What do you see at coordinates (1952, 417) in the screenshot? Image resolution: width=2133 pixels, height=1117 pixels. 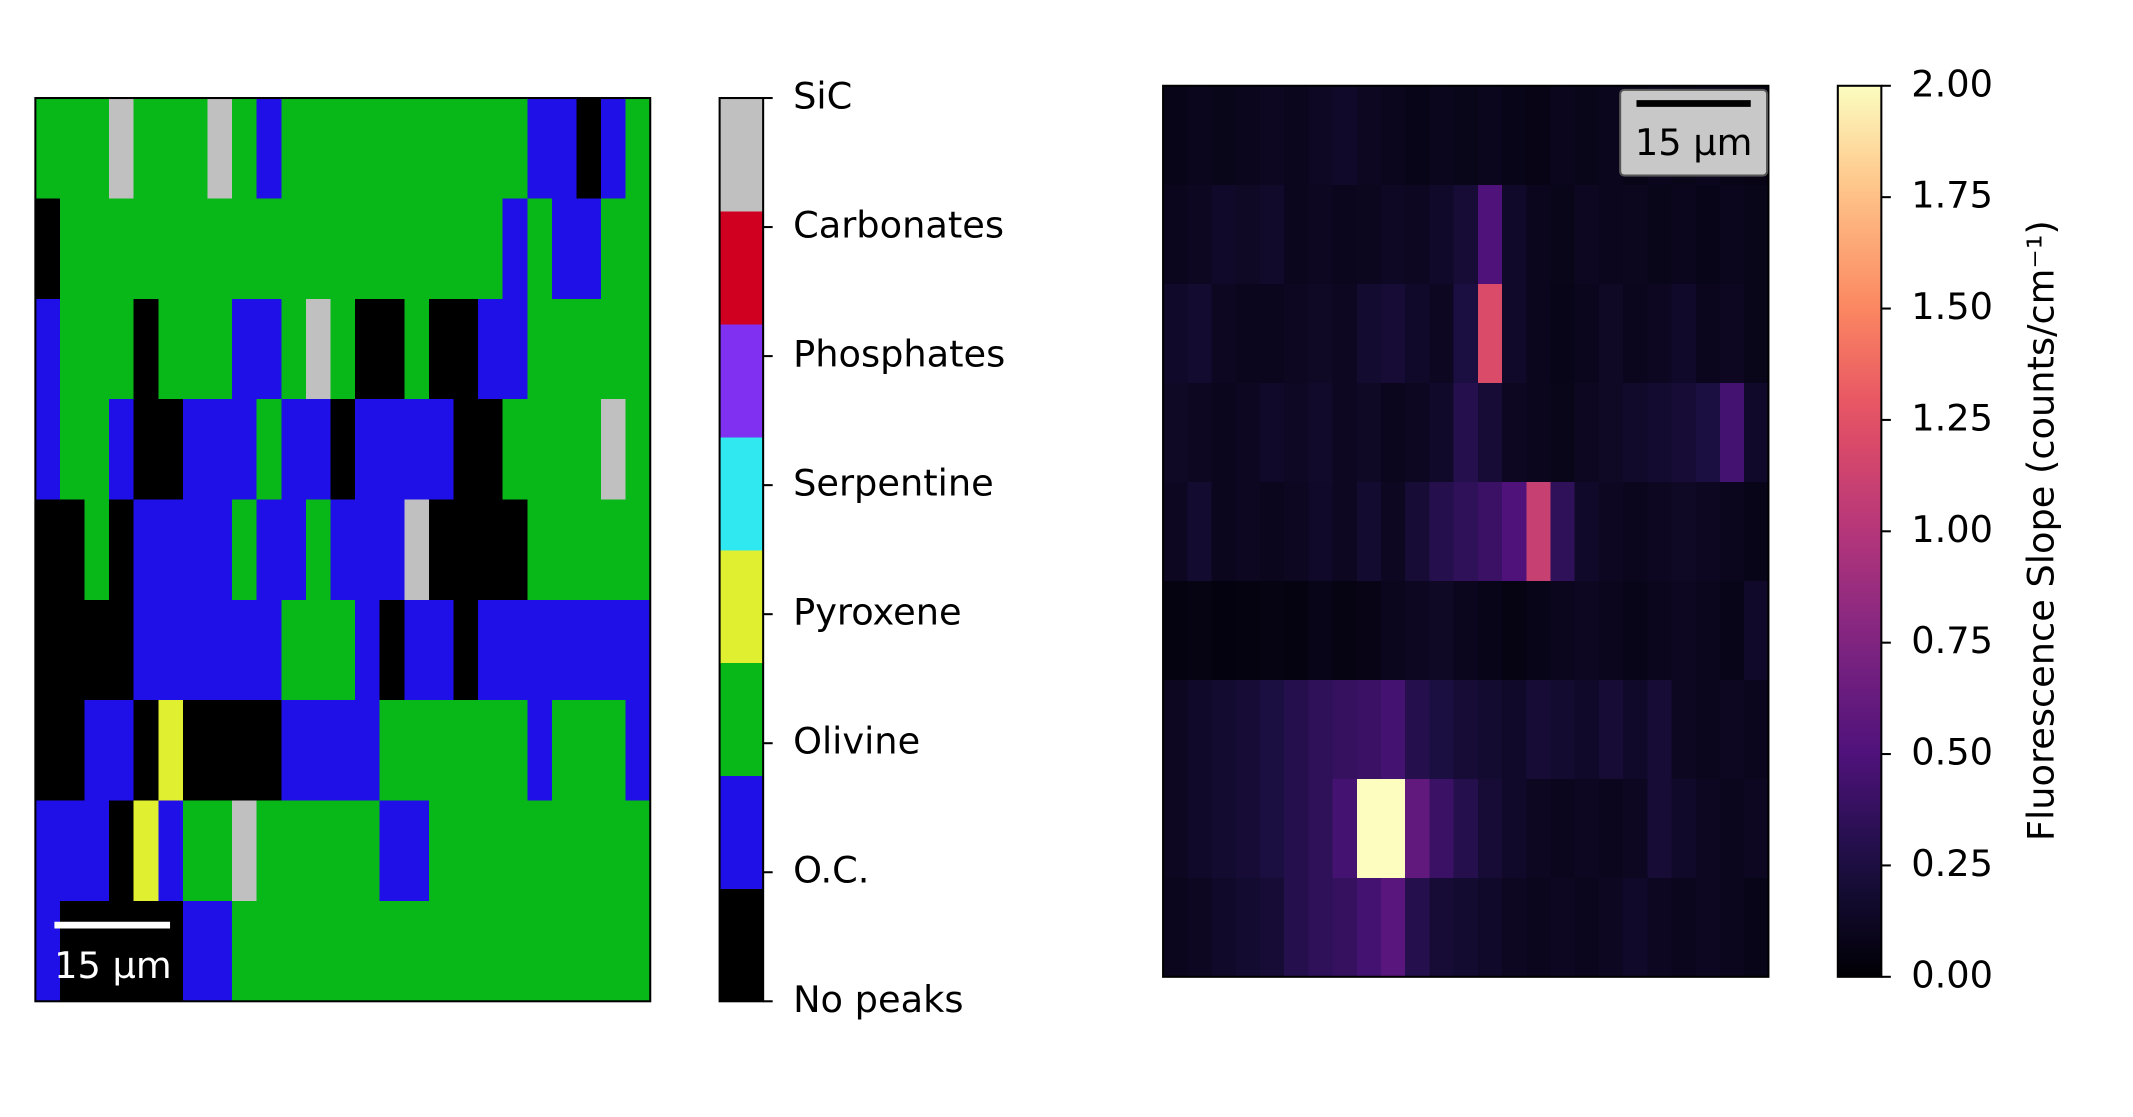 I see `colorbar-tick-label: 1.25` at bounding box center [1952, 417].